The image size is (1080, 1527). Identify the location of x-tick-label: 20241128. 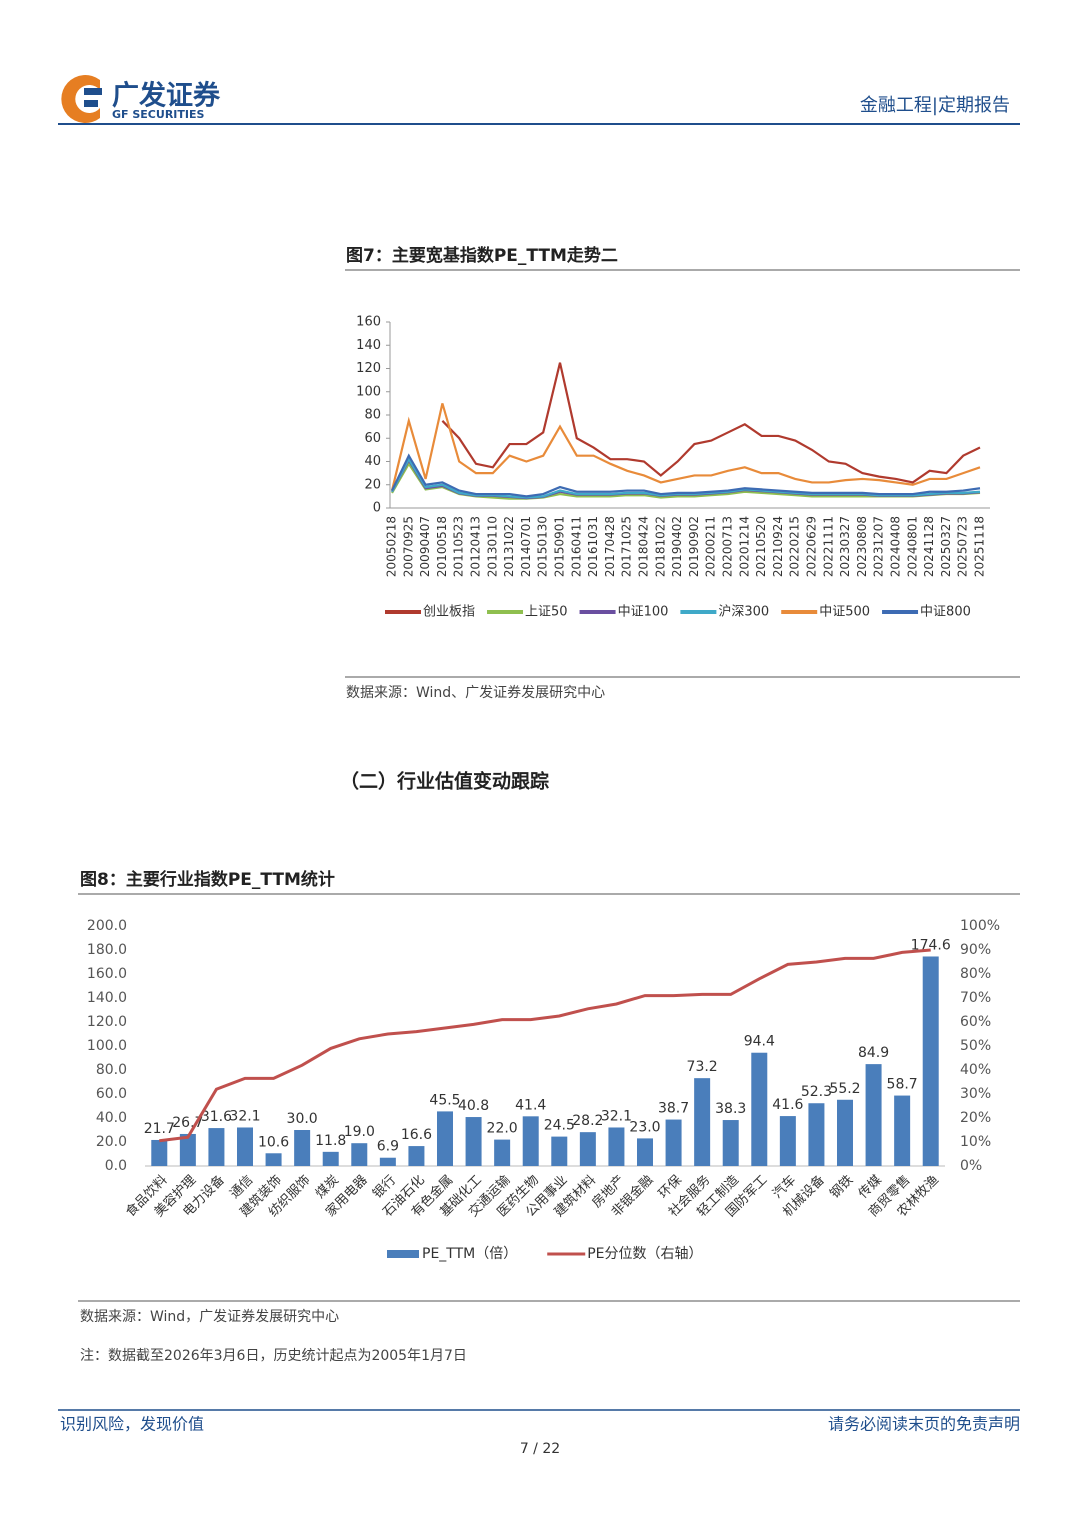
(929, 546).